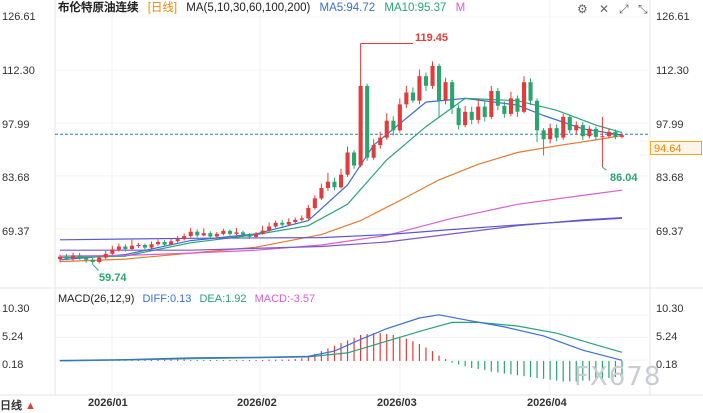  What do you see at coordinates (11, 406) in the screenshot?
I see `timeframe-label: 日线` at bounding box center [11, 406].